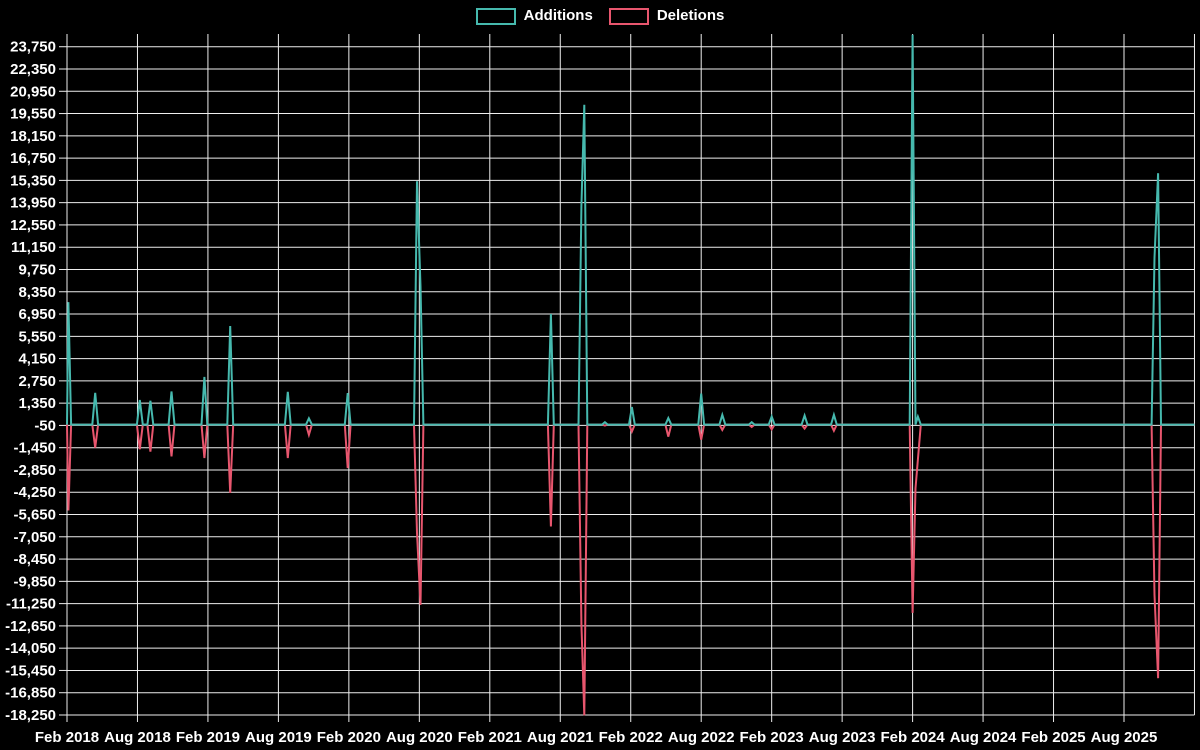  I want to click on x-tick-label: Aug 2018, so click(137, 737).